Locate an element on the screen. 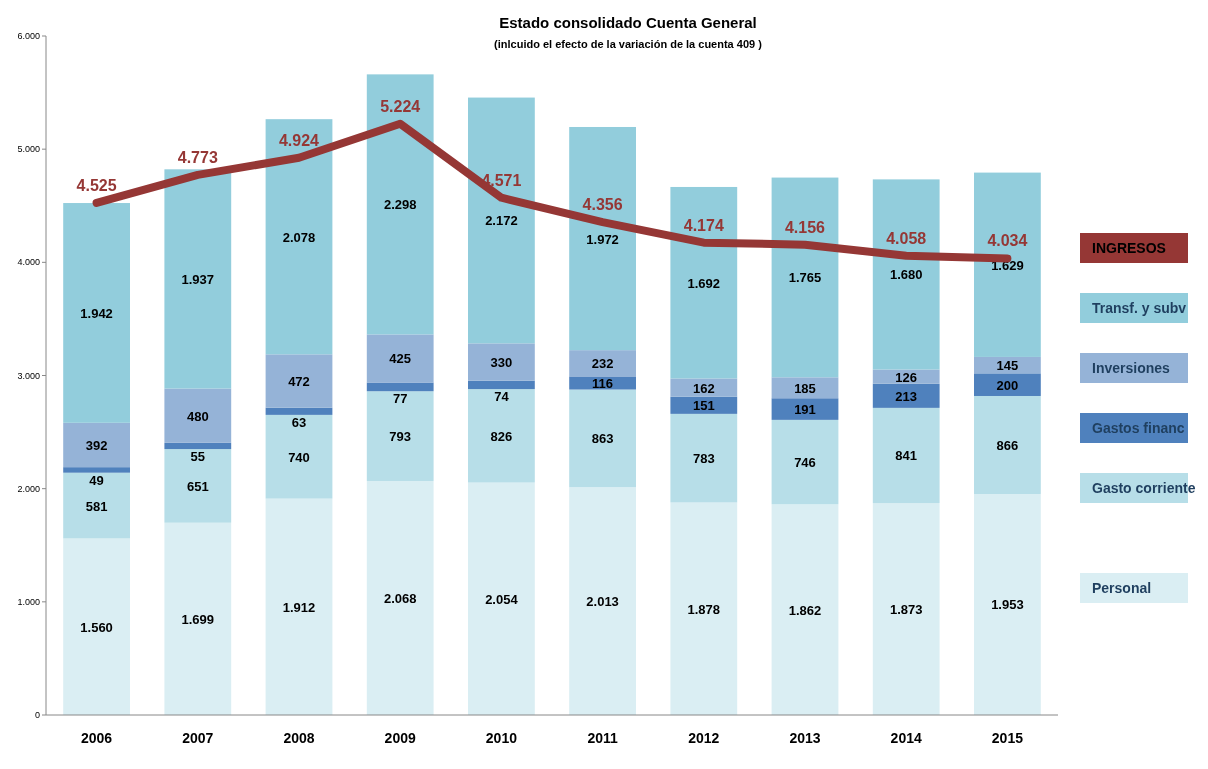  data-label: 4.773 is located at coordinates (197, 157).